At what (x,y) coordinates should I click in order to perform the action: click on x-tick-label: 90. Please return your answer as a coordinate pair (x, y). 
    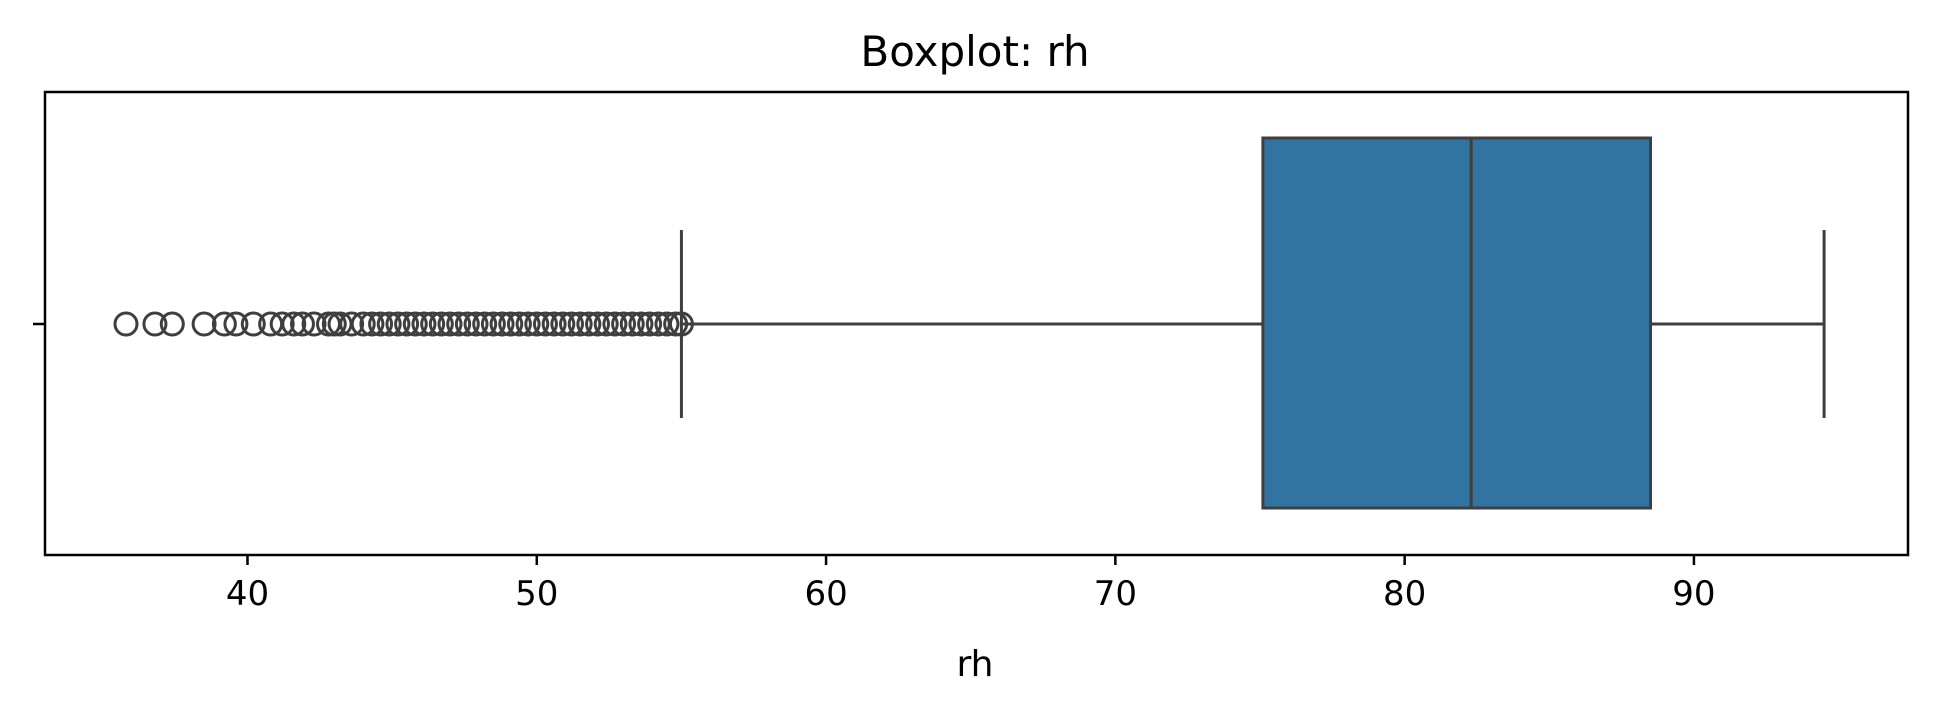
    Looking at the image, I should click on (1693, 594).